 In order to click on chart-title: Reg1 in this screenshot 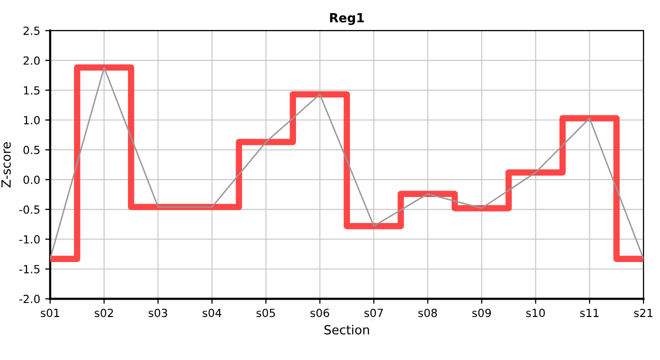, I will do `click(347, 19)`.